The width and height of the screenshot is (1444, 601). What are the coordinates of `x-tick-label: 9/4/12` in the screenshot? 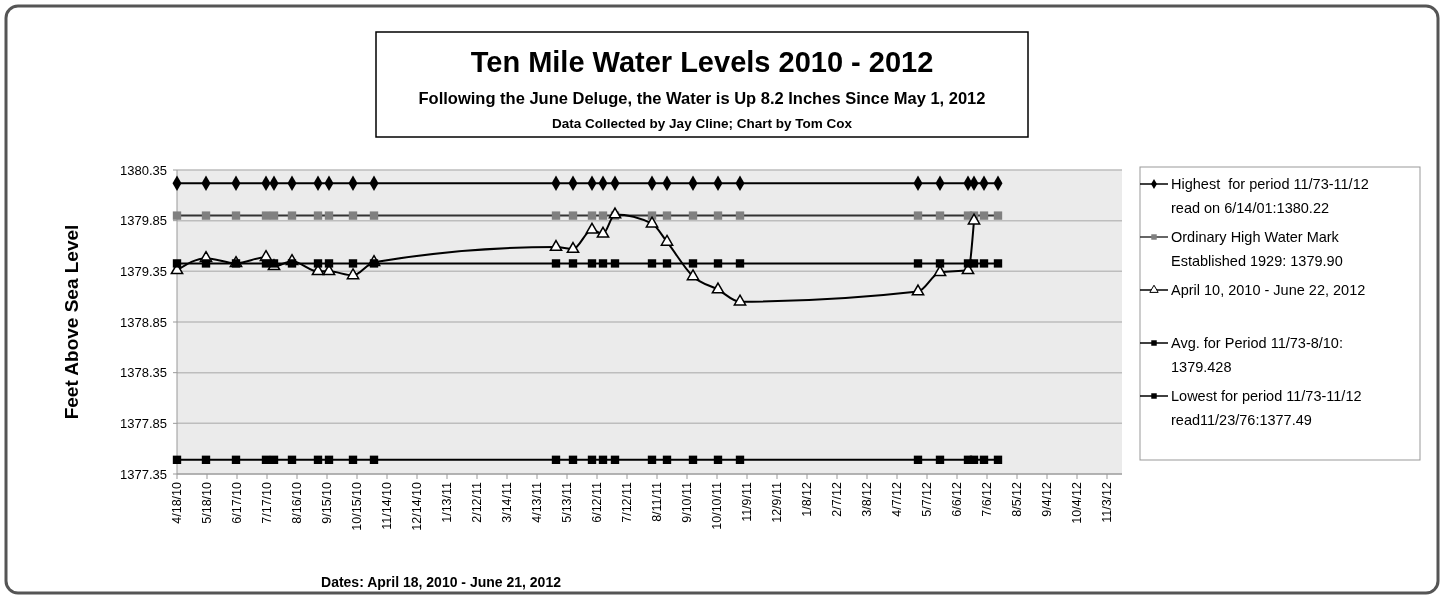 It's located at (1047, 499).